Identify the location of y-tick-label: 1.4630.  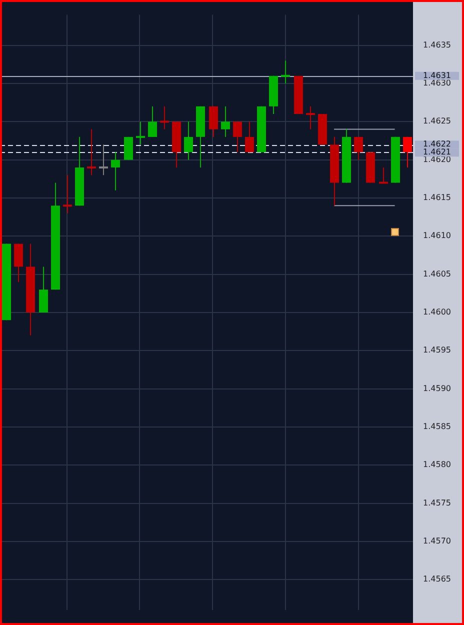
(437, 83).